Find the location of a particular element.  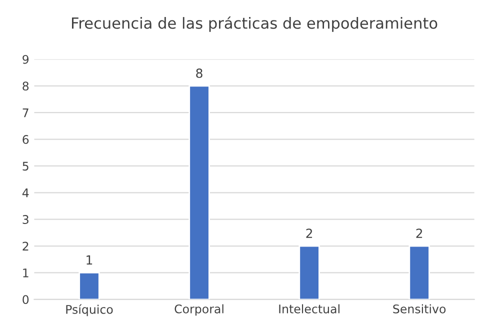

y-tick-label: 9 is located at coordinates (25, 59).